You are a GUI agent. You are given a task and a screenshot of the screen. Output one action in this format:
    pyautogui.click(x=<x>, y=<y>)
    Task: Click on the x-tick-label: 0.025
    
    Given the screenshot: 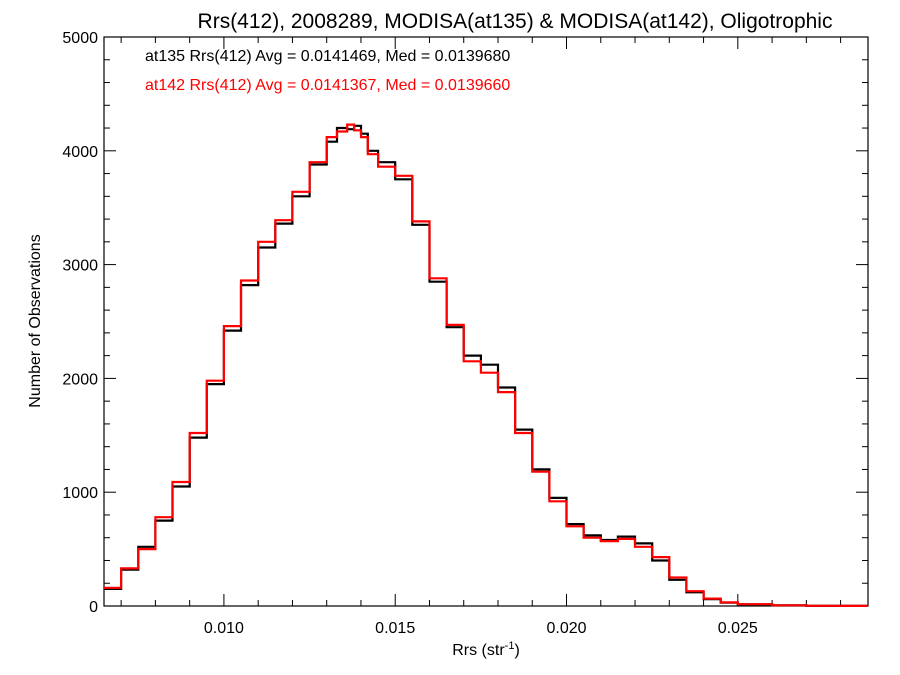 What is the action you would take?
    pyautogui.click(x=738, y=628)
    